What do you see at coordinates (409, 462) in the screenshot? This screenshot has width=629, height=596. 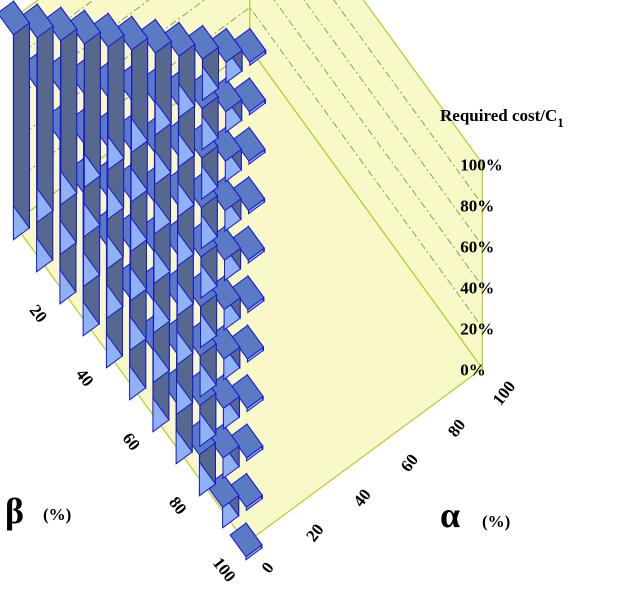 I see `alpha-tick-label: 60` at bounding box center [409, 462].